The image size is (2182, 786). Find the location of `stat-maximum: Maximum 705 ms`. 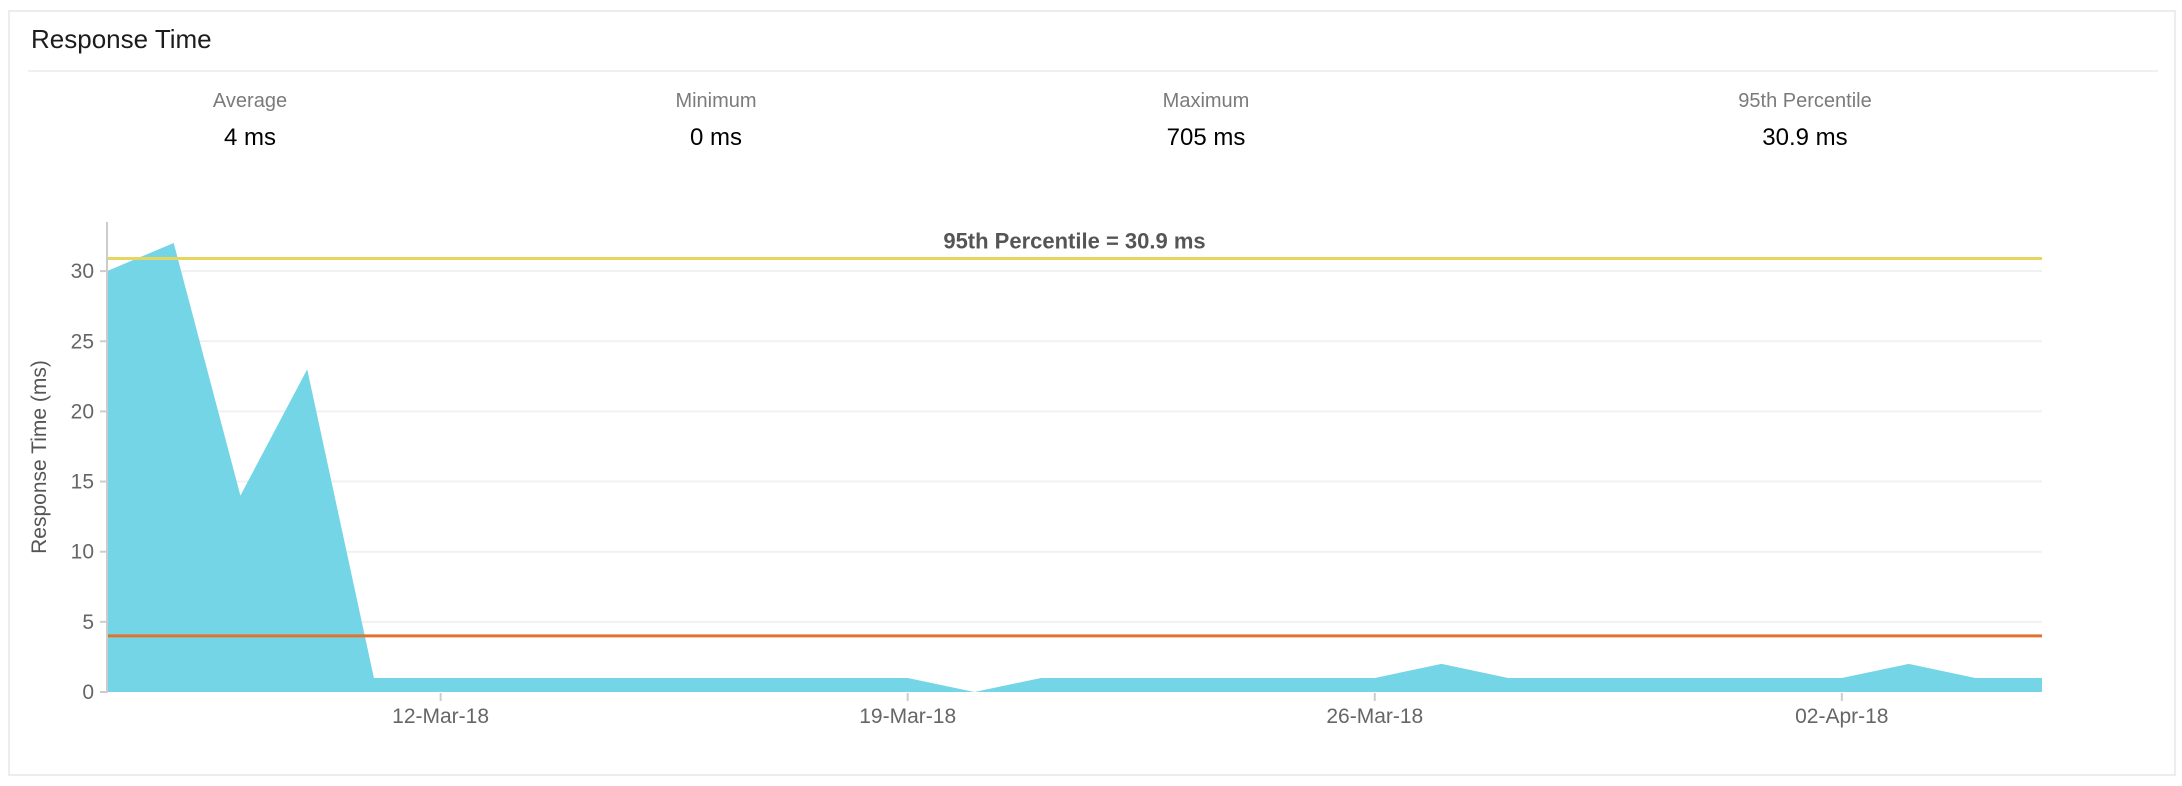

stat-maximum: Maximum 705 ms is located at coordinates (1206, 121).